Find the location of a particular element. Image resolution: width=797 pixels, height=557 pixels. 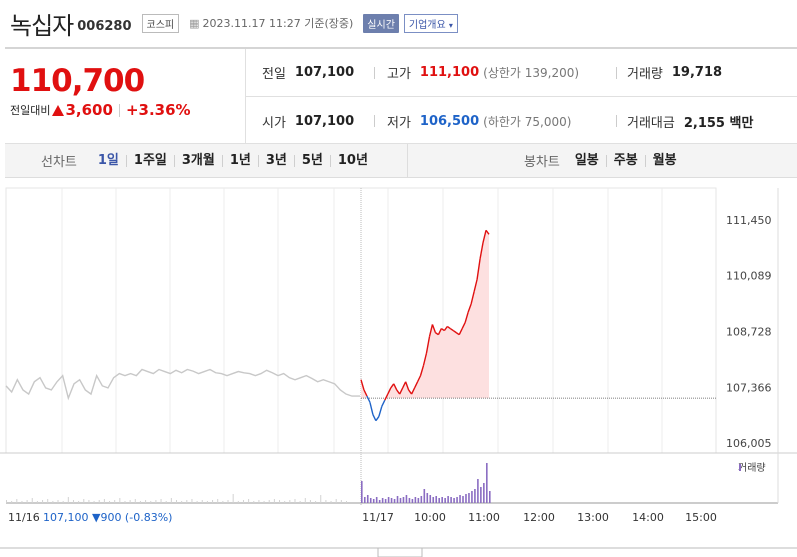

tab-1w: 1주일 is located at coordinates (151, 160).